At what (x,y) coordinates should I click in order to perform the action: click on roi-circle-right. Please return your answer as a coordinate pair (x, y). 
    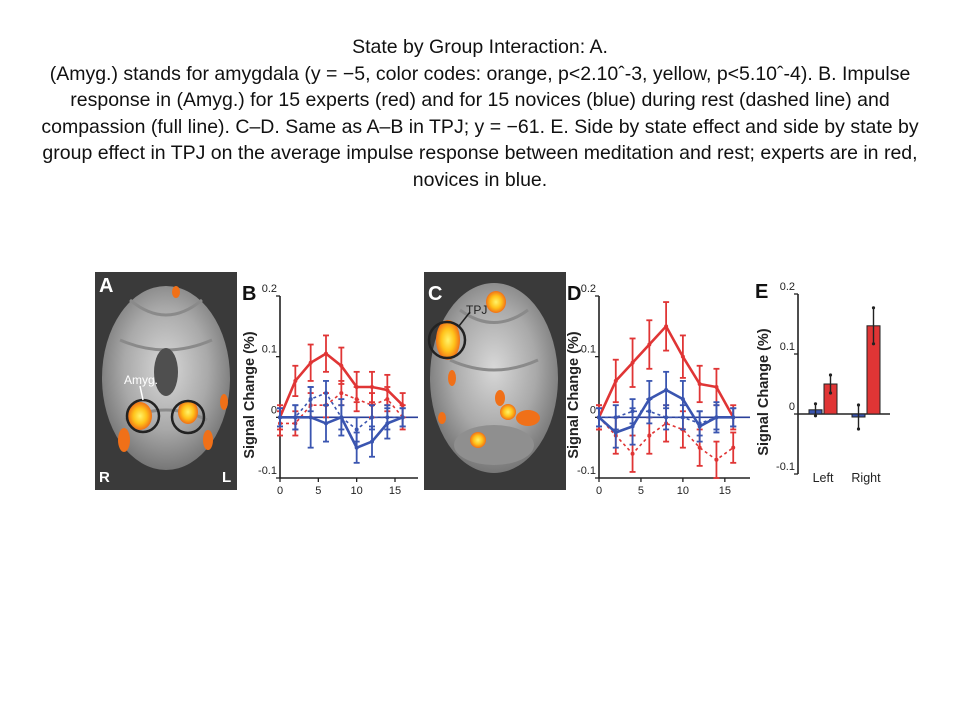
    Looking at the image, I should click on (188, 417).